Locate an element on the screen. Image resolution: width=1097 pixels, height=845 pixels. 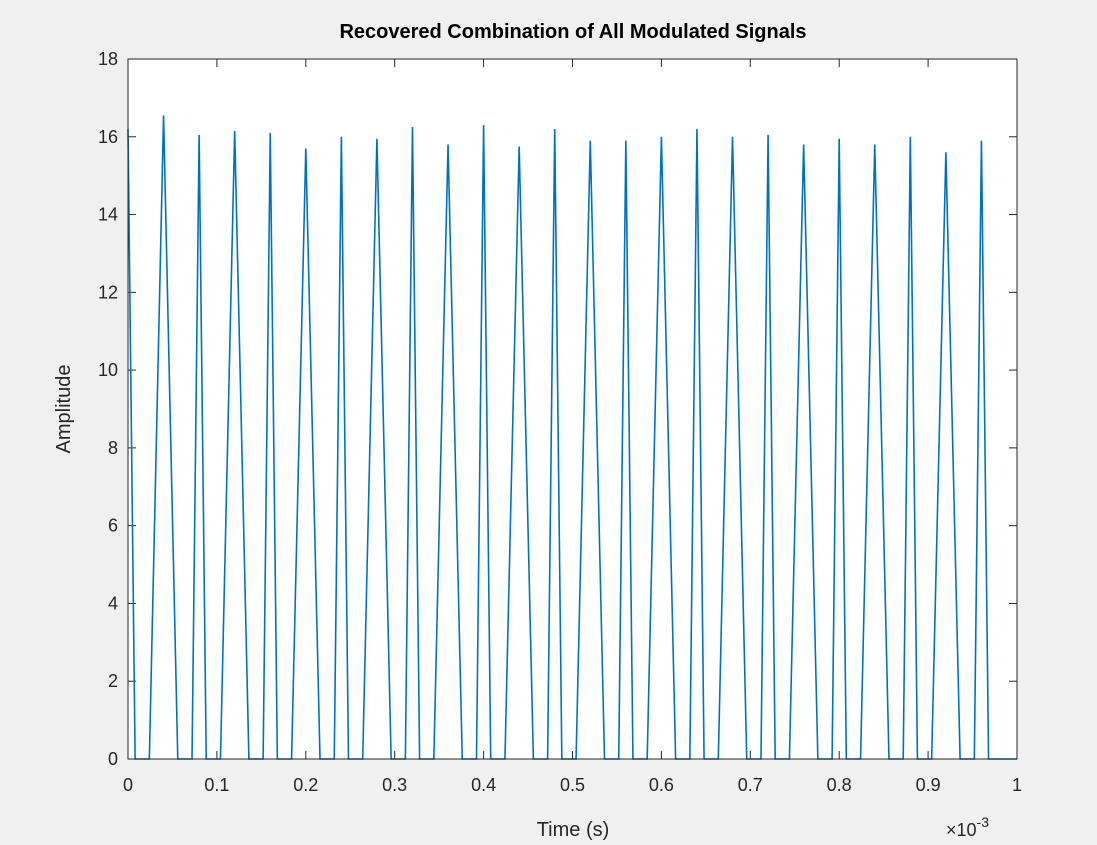
y-tick-label: 18 is located at coordinates (108, 59).